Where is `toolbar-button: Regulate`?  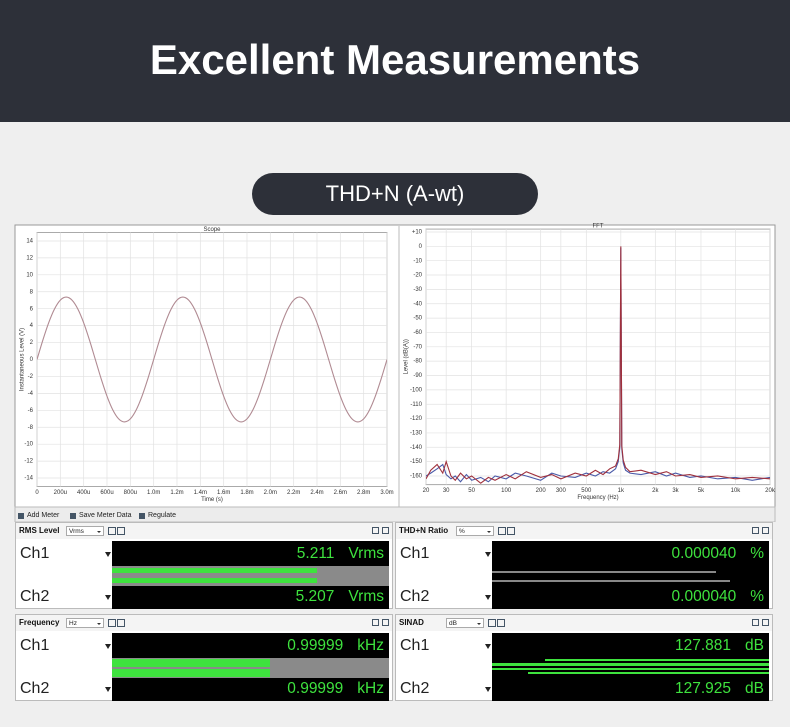
toolbar-button: Regulate is located at coordinates (157, 516).